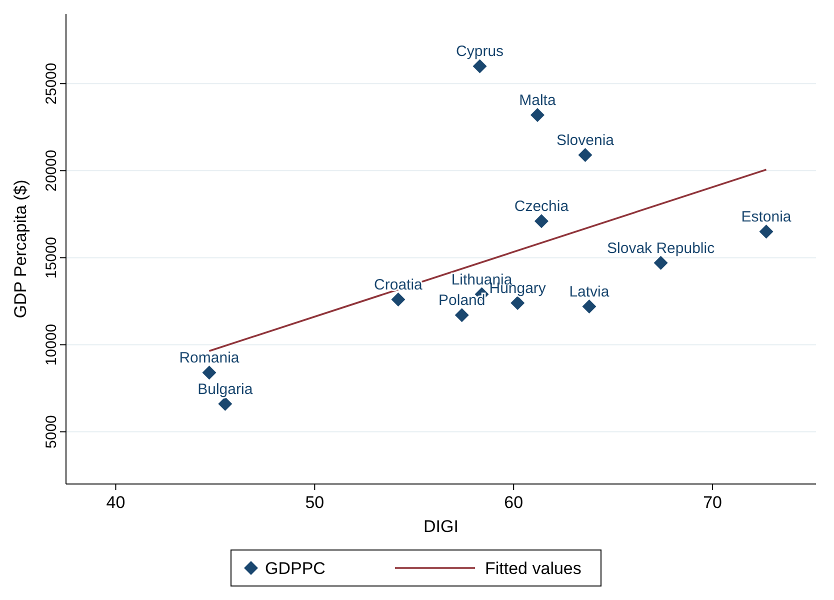 The height and width of the screenshot is (600, 834). I want to click on y-tick-label: 5000, so click(51, 431).